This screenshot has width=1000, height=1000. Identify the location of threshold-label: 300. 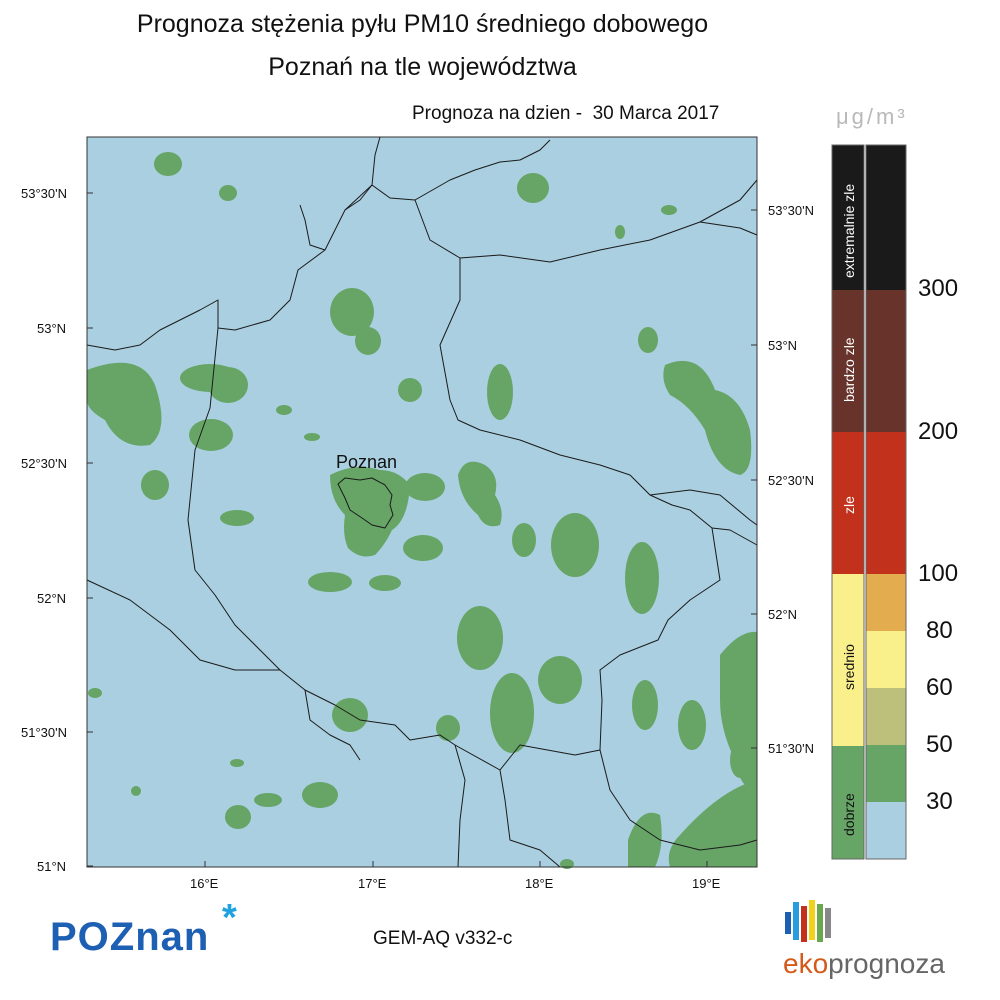
(938, 288).